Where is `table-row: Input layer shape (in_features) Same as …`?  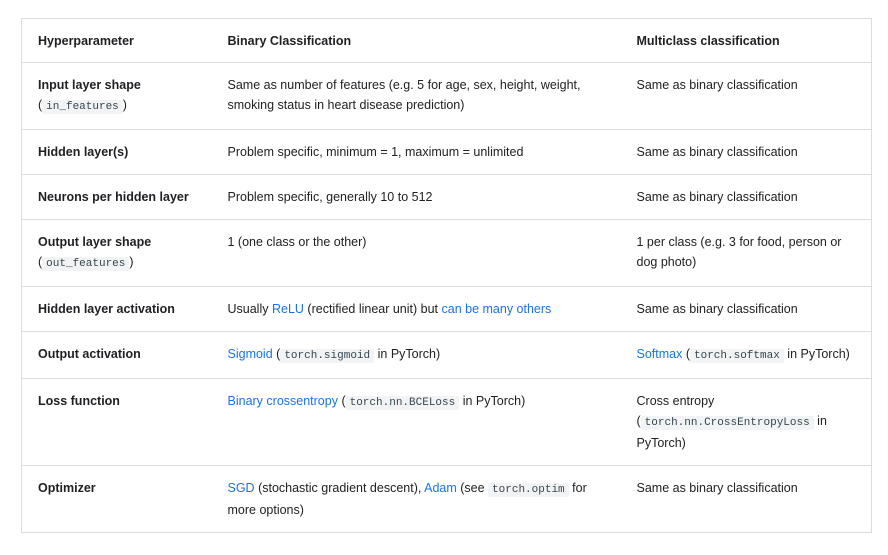
table-row: Input layer shape (in_features) Same as … is located at coordinates (446, 96).